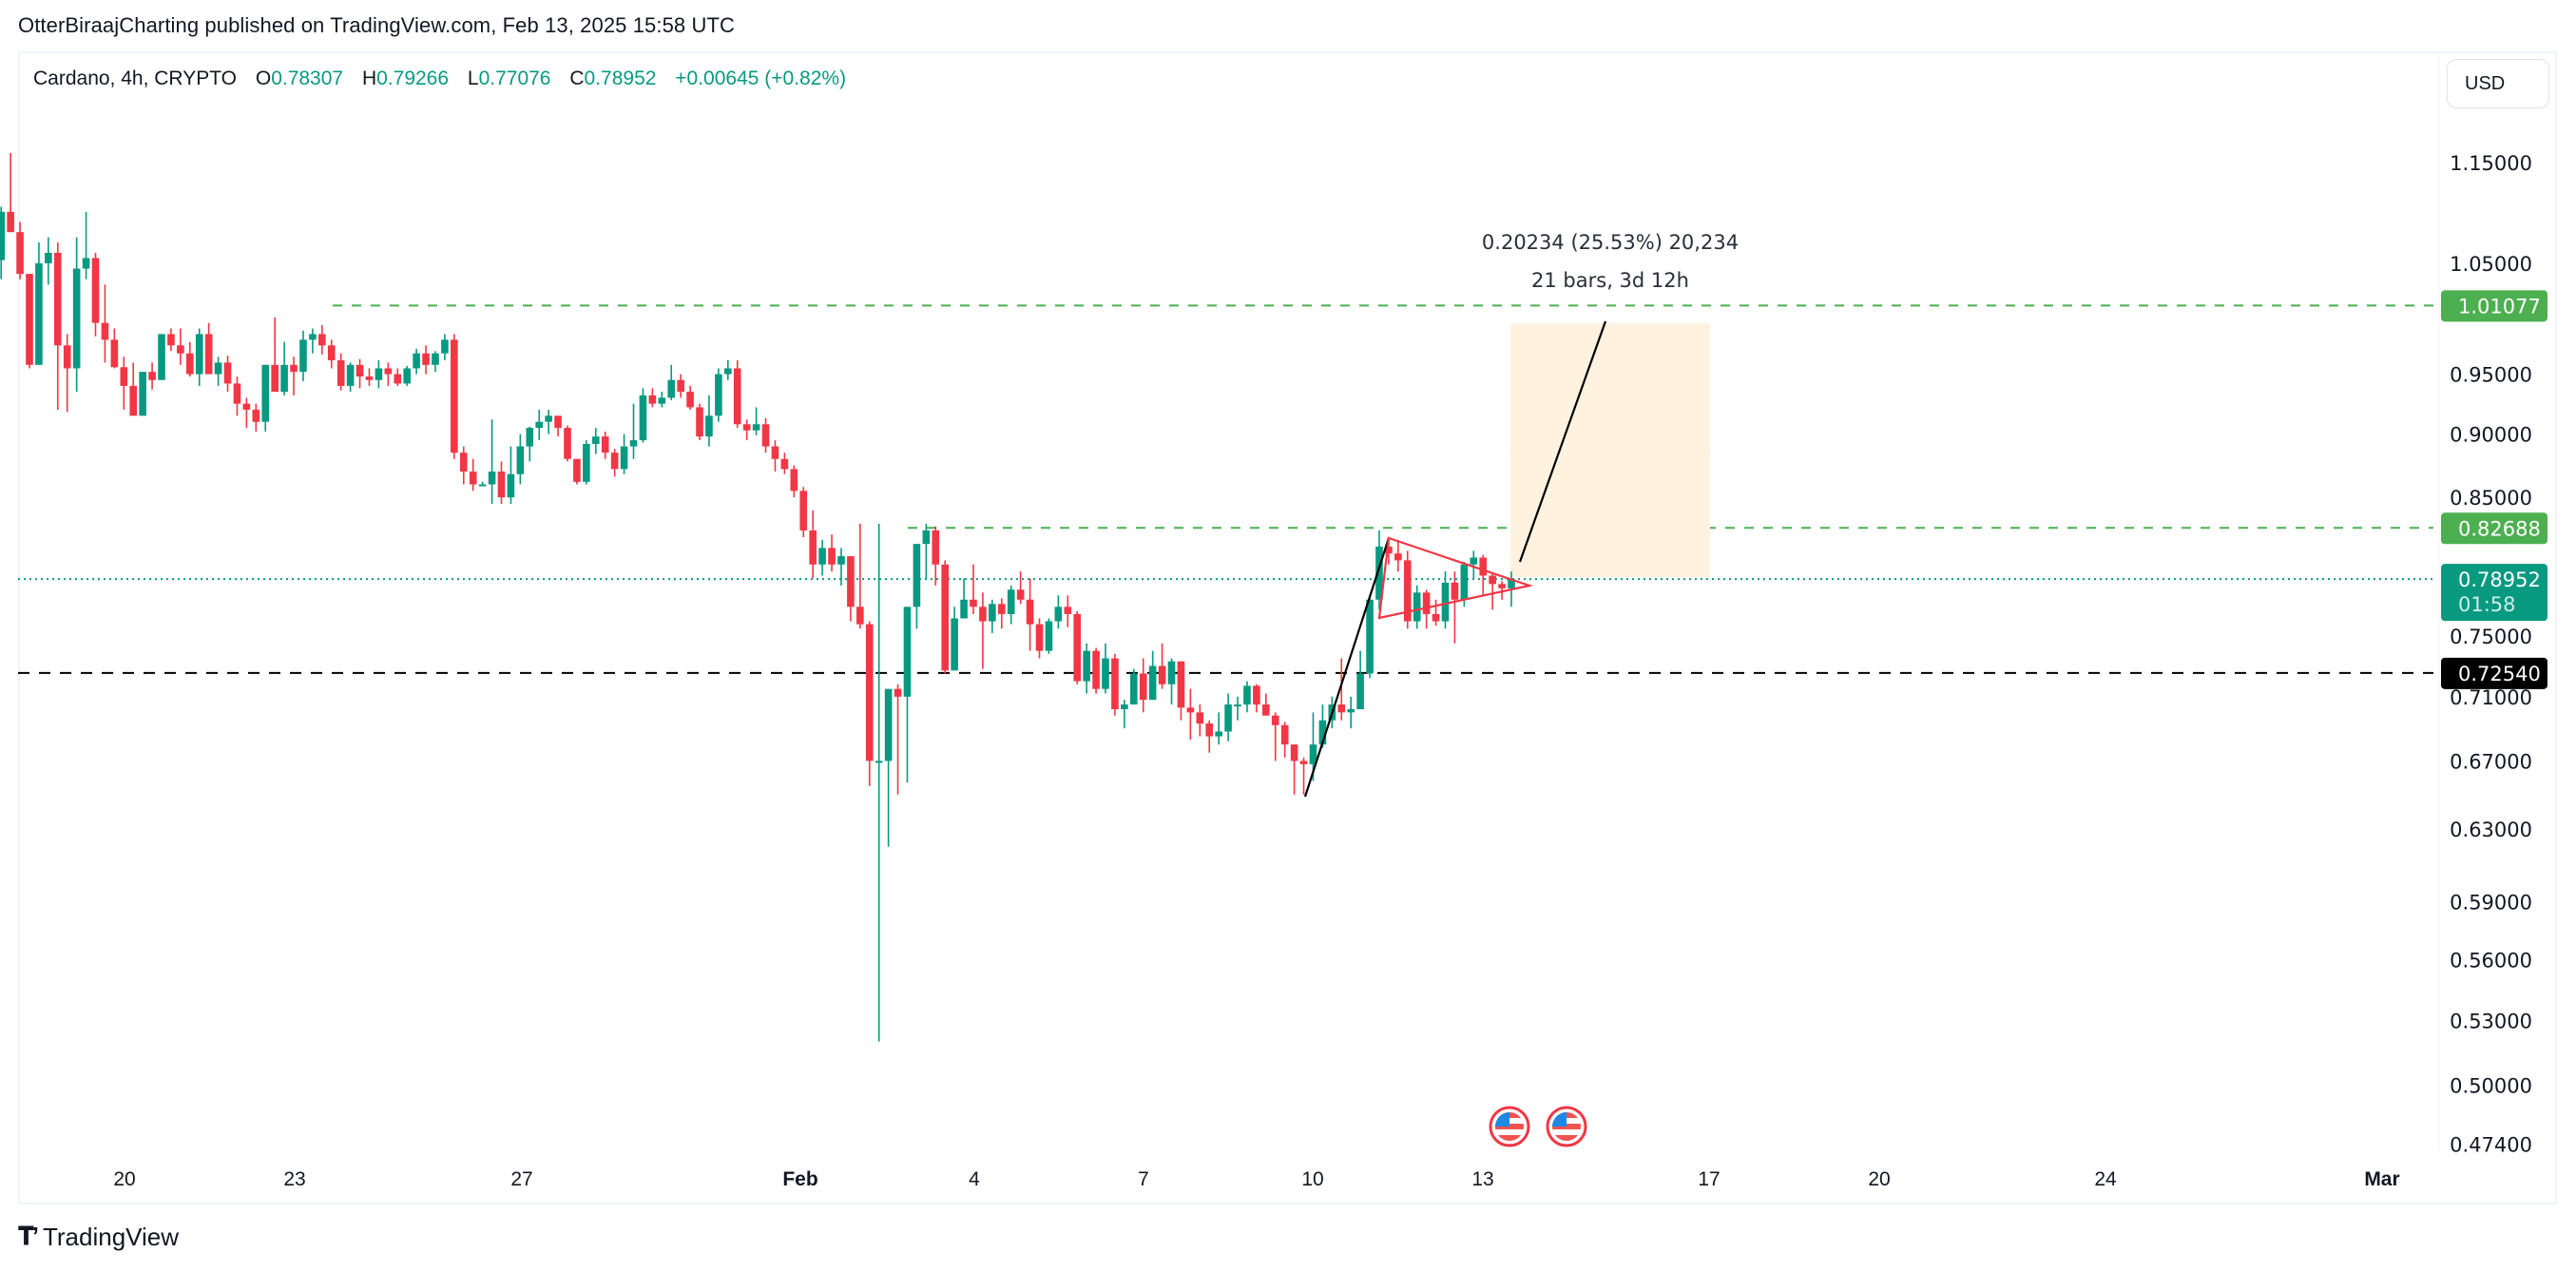 The width and height of the screenshot is (2576, 1272). I want to click on flagpole-trendline, so click(1347, 667).